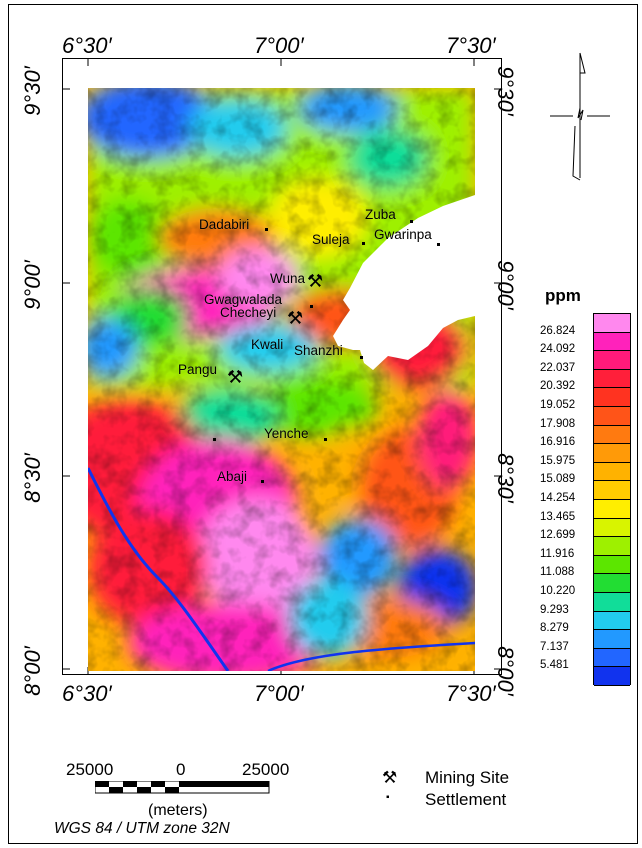 The height and width of the screenshot is (848, 642). Describe the element at coordinates (87, 45) in the screenshot. I see `lon-label-top-1: 6°30′` at that location.